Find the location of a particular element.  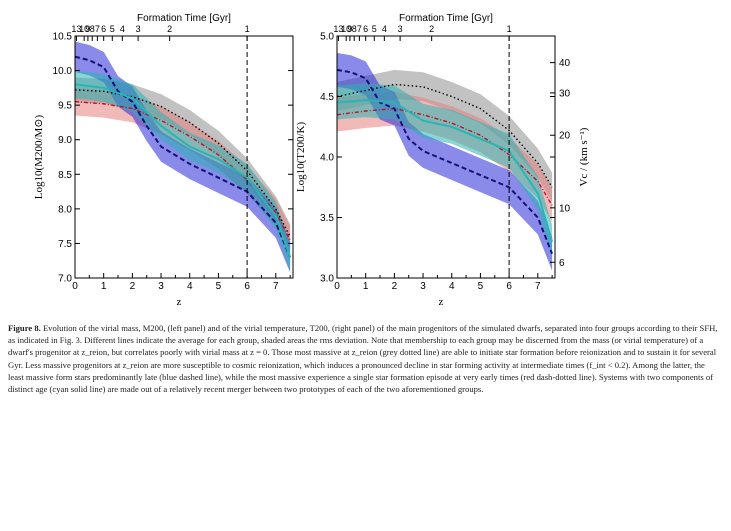

y-tick-label: 10.0 is located at coordinates (63, 71).